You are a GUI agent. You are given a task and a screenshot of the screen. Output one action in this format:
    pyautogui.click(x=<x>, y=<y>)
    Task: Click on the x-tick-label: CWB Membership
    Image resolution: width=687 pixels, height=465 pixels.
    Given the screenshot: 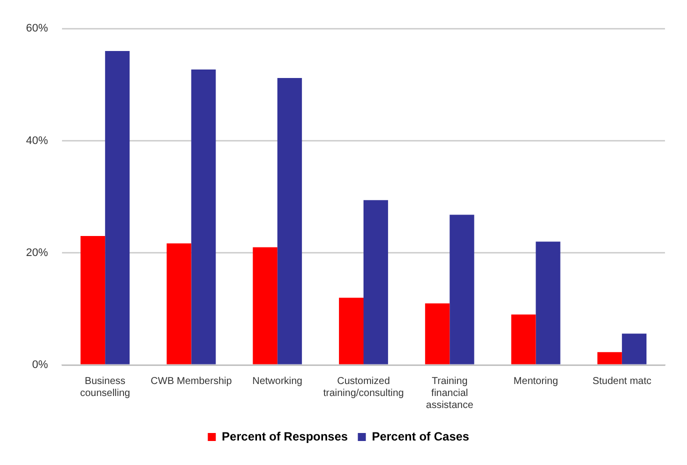 What is the action you would take?
    pyautogui.click(x=191, y=381)
    